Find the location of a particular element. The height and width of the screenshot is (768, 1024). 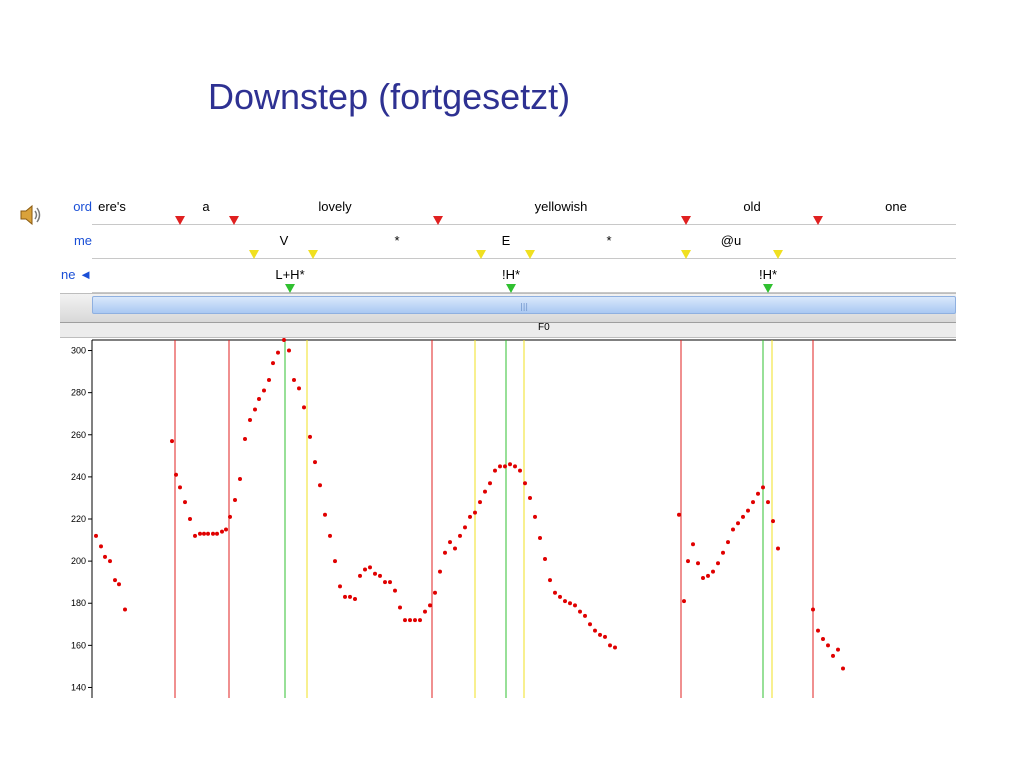

y-tick-label: 160 is located at coordinates (78, 645).